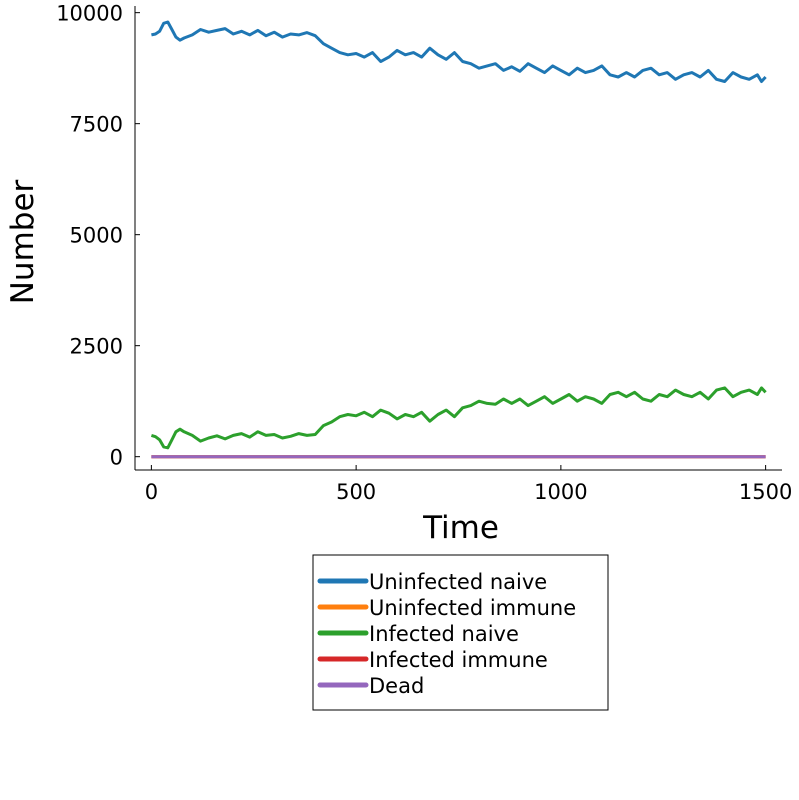 This screenshot has height=800, width=799. Describe the element at coordinates (458, 582) in the screenshot. I see `legend-label: Uninfected naive` at that location.